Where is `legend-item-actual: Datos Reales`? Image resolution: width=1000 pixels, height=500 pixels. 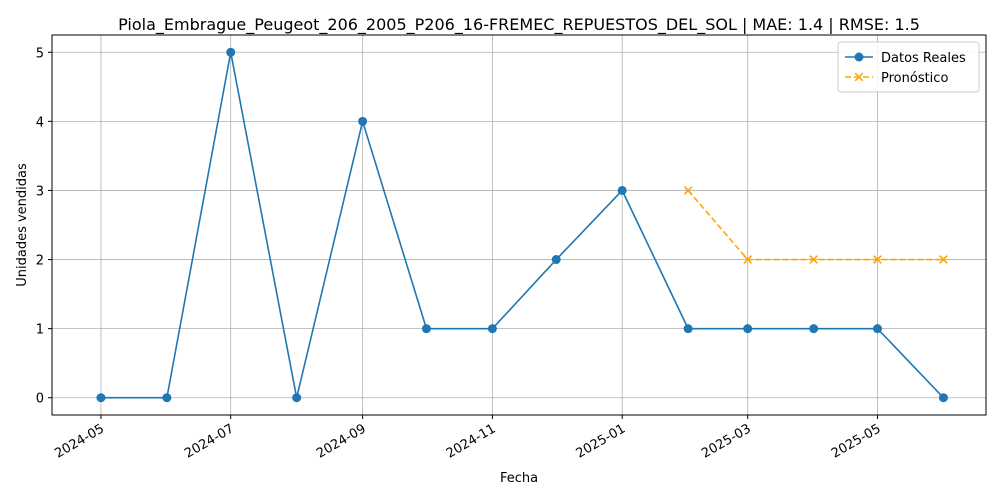 legend-item-actual: Datos Reales is located at coordinates (905, 58).